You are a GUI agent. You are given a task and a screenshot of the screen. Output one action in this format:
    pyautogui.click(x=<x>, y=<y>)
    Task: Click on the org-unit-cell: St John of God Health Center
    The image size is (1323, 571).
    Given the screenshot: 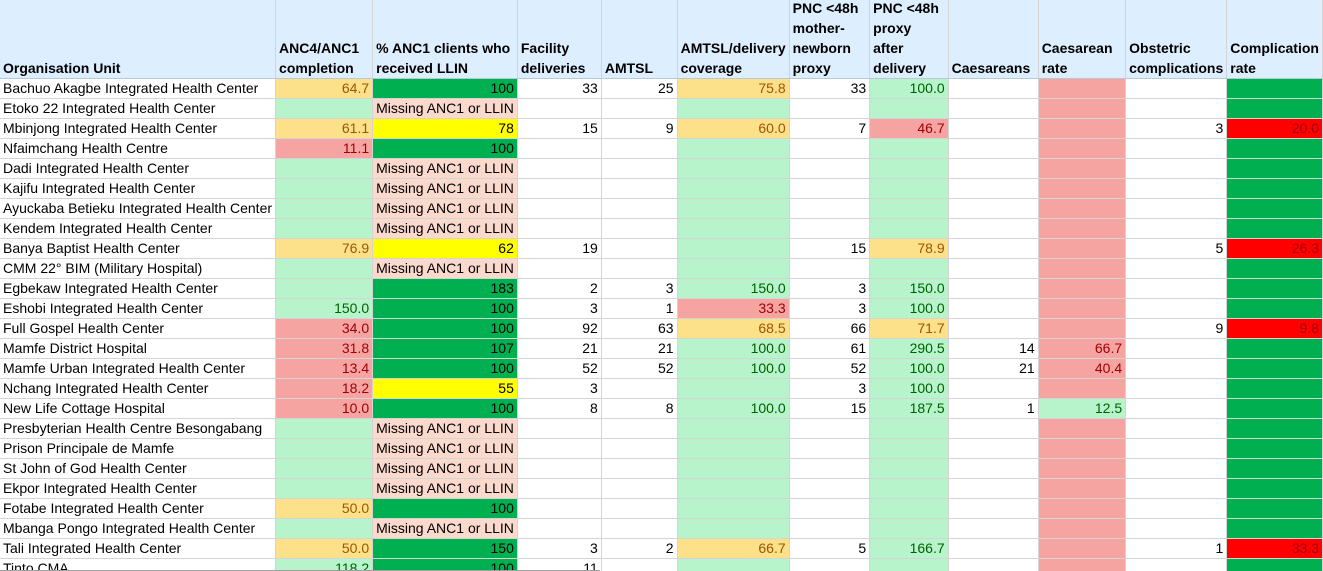 What is the action you would take?
    pyautogui.click(x=138, y=468)
    